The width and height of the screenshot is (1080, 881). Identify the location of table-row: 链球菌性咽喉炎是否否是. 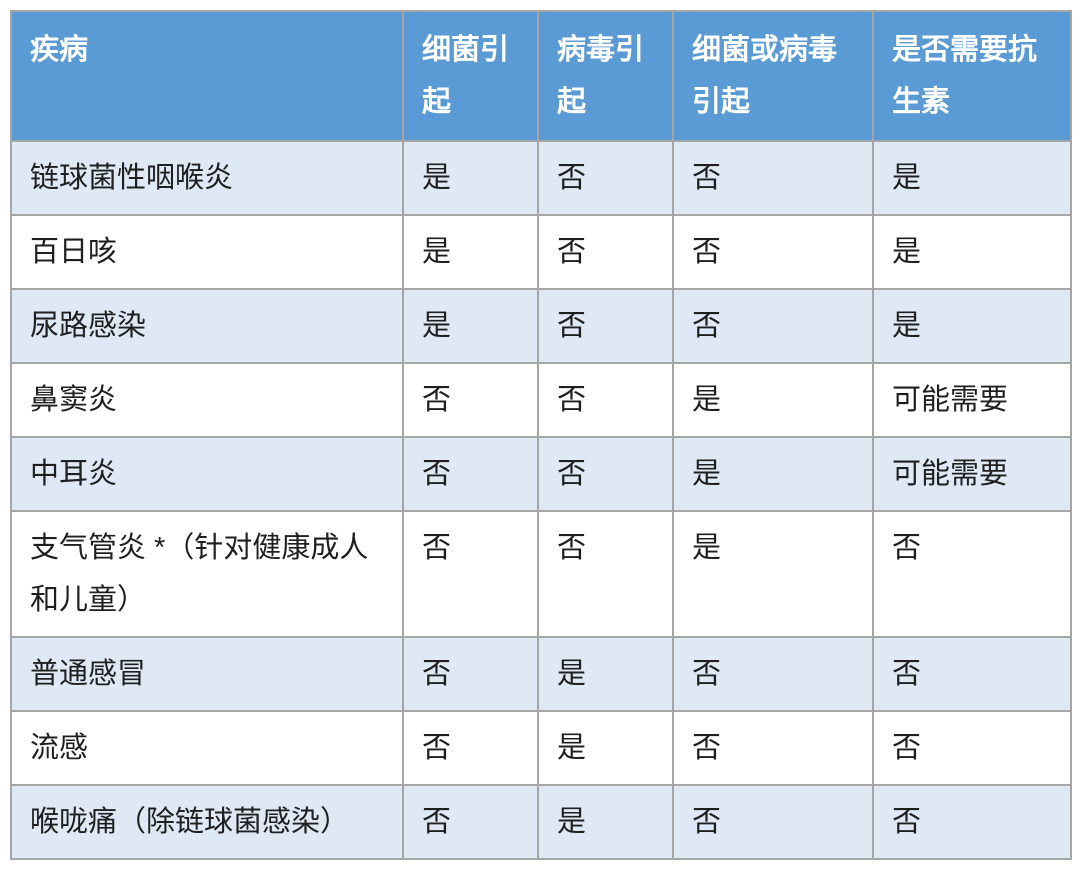
(541, 178).